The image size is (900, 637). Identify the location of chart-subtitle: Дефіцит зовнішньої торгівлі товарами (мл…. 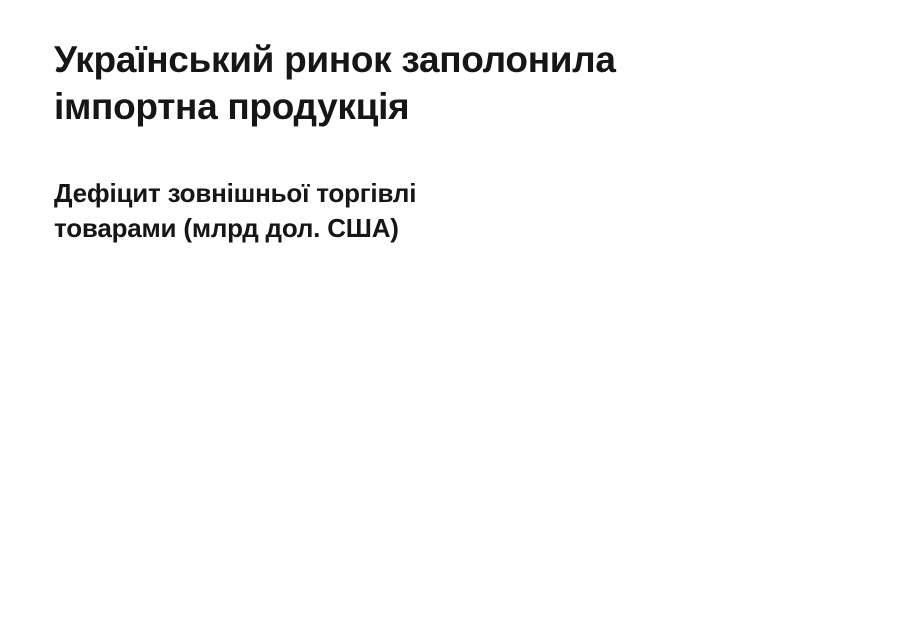
(235, 210).